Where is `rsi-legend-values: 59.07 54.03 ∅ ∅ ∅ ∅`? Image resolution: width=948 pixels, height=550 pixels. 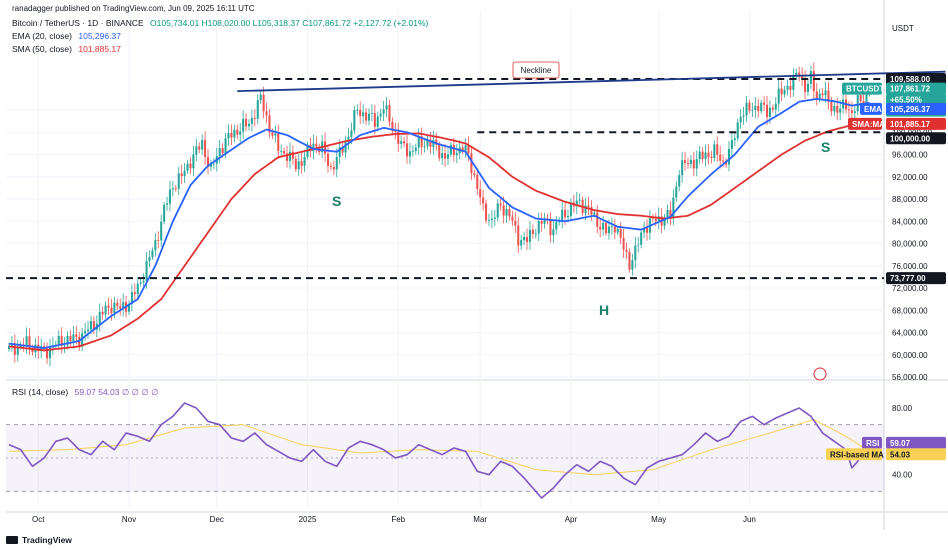
rsi-legend-values: 59.07 54.03 ∅ ∅ ∅ ∅ is located at coordinates (116, 392).